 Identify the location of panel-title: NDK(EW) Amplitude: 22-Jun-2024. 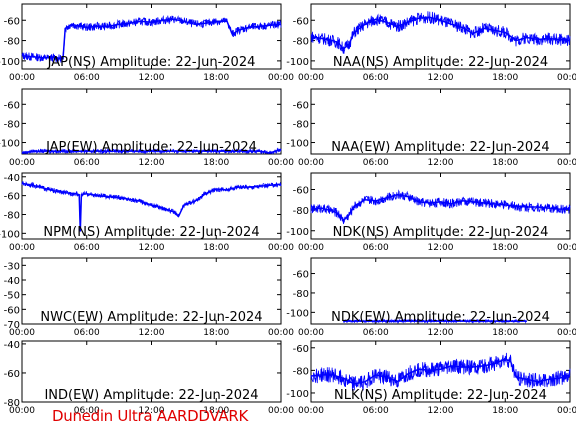
(440, 317).